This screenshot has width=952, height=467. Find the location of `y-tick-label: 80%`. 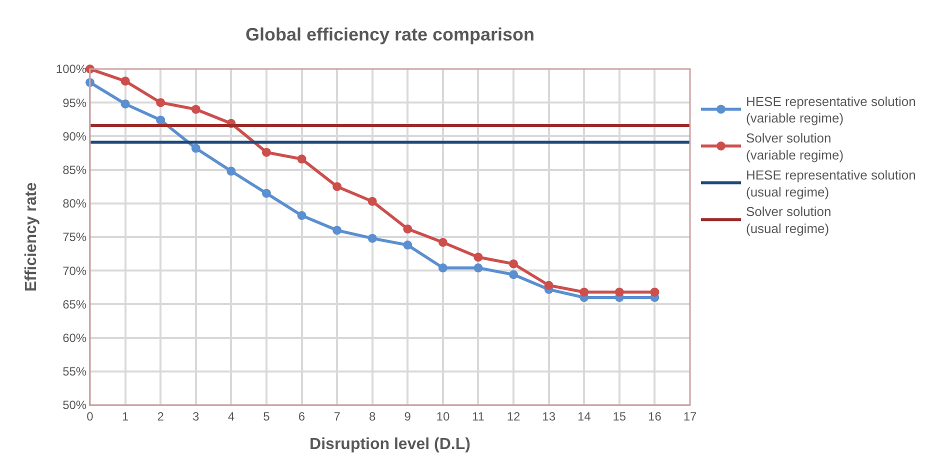

y-tick-label: 80% is located at coordinates (74, 203).